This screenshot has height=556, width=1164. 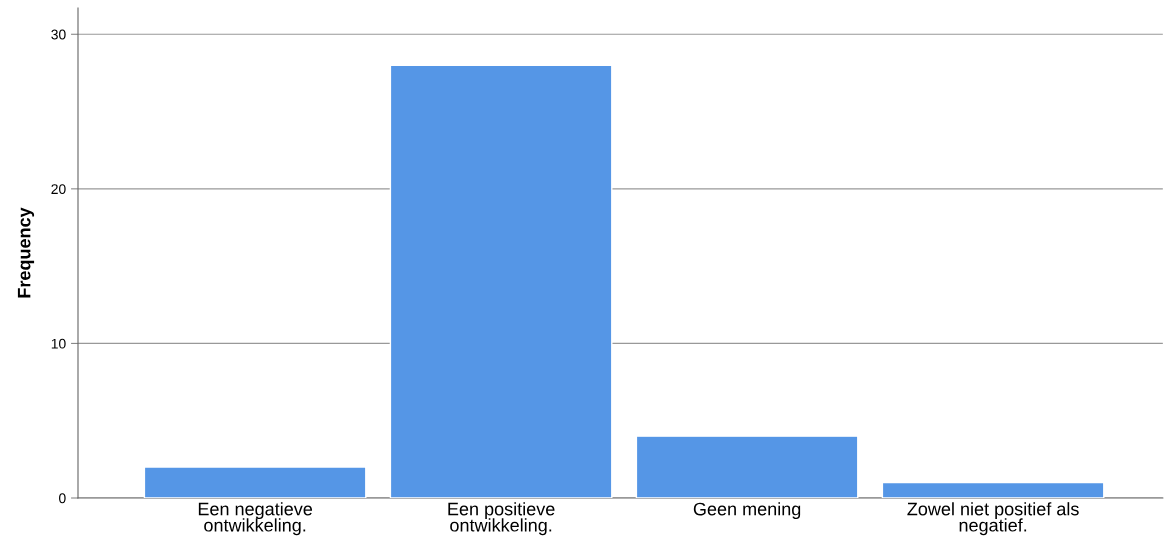 What do you see at coordinates (993, 519) in the screenshot?
I see `x-tick-label: Zowel niet positief als negatief.` at bounding box center [993, 519].